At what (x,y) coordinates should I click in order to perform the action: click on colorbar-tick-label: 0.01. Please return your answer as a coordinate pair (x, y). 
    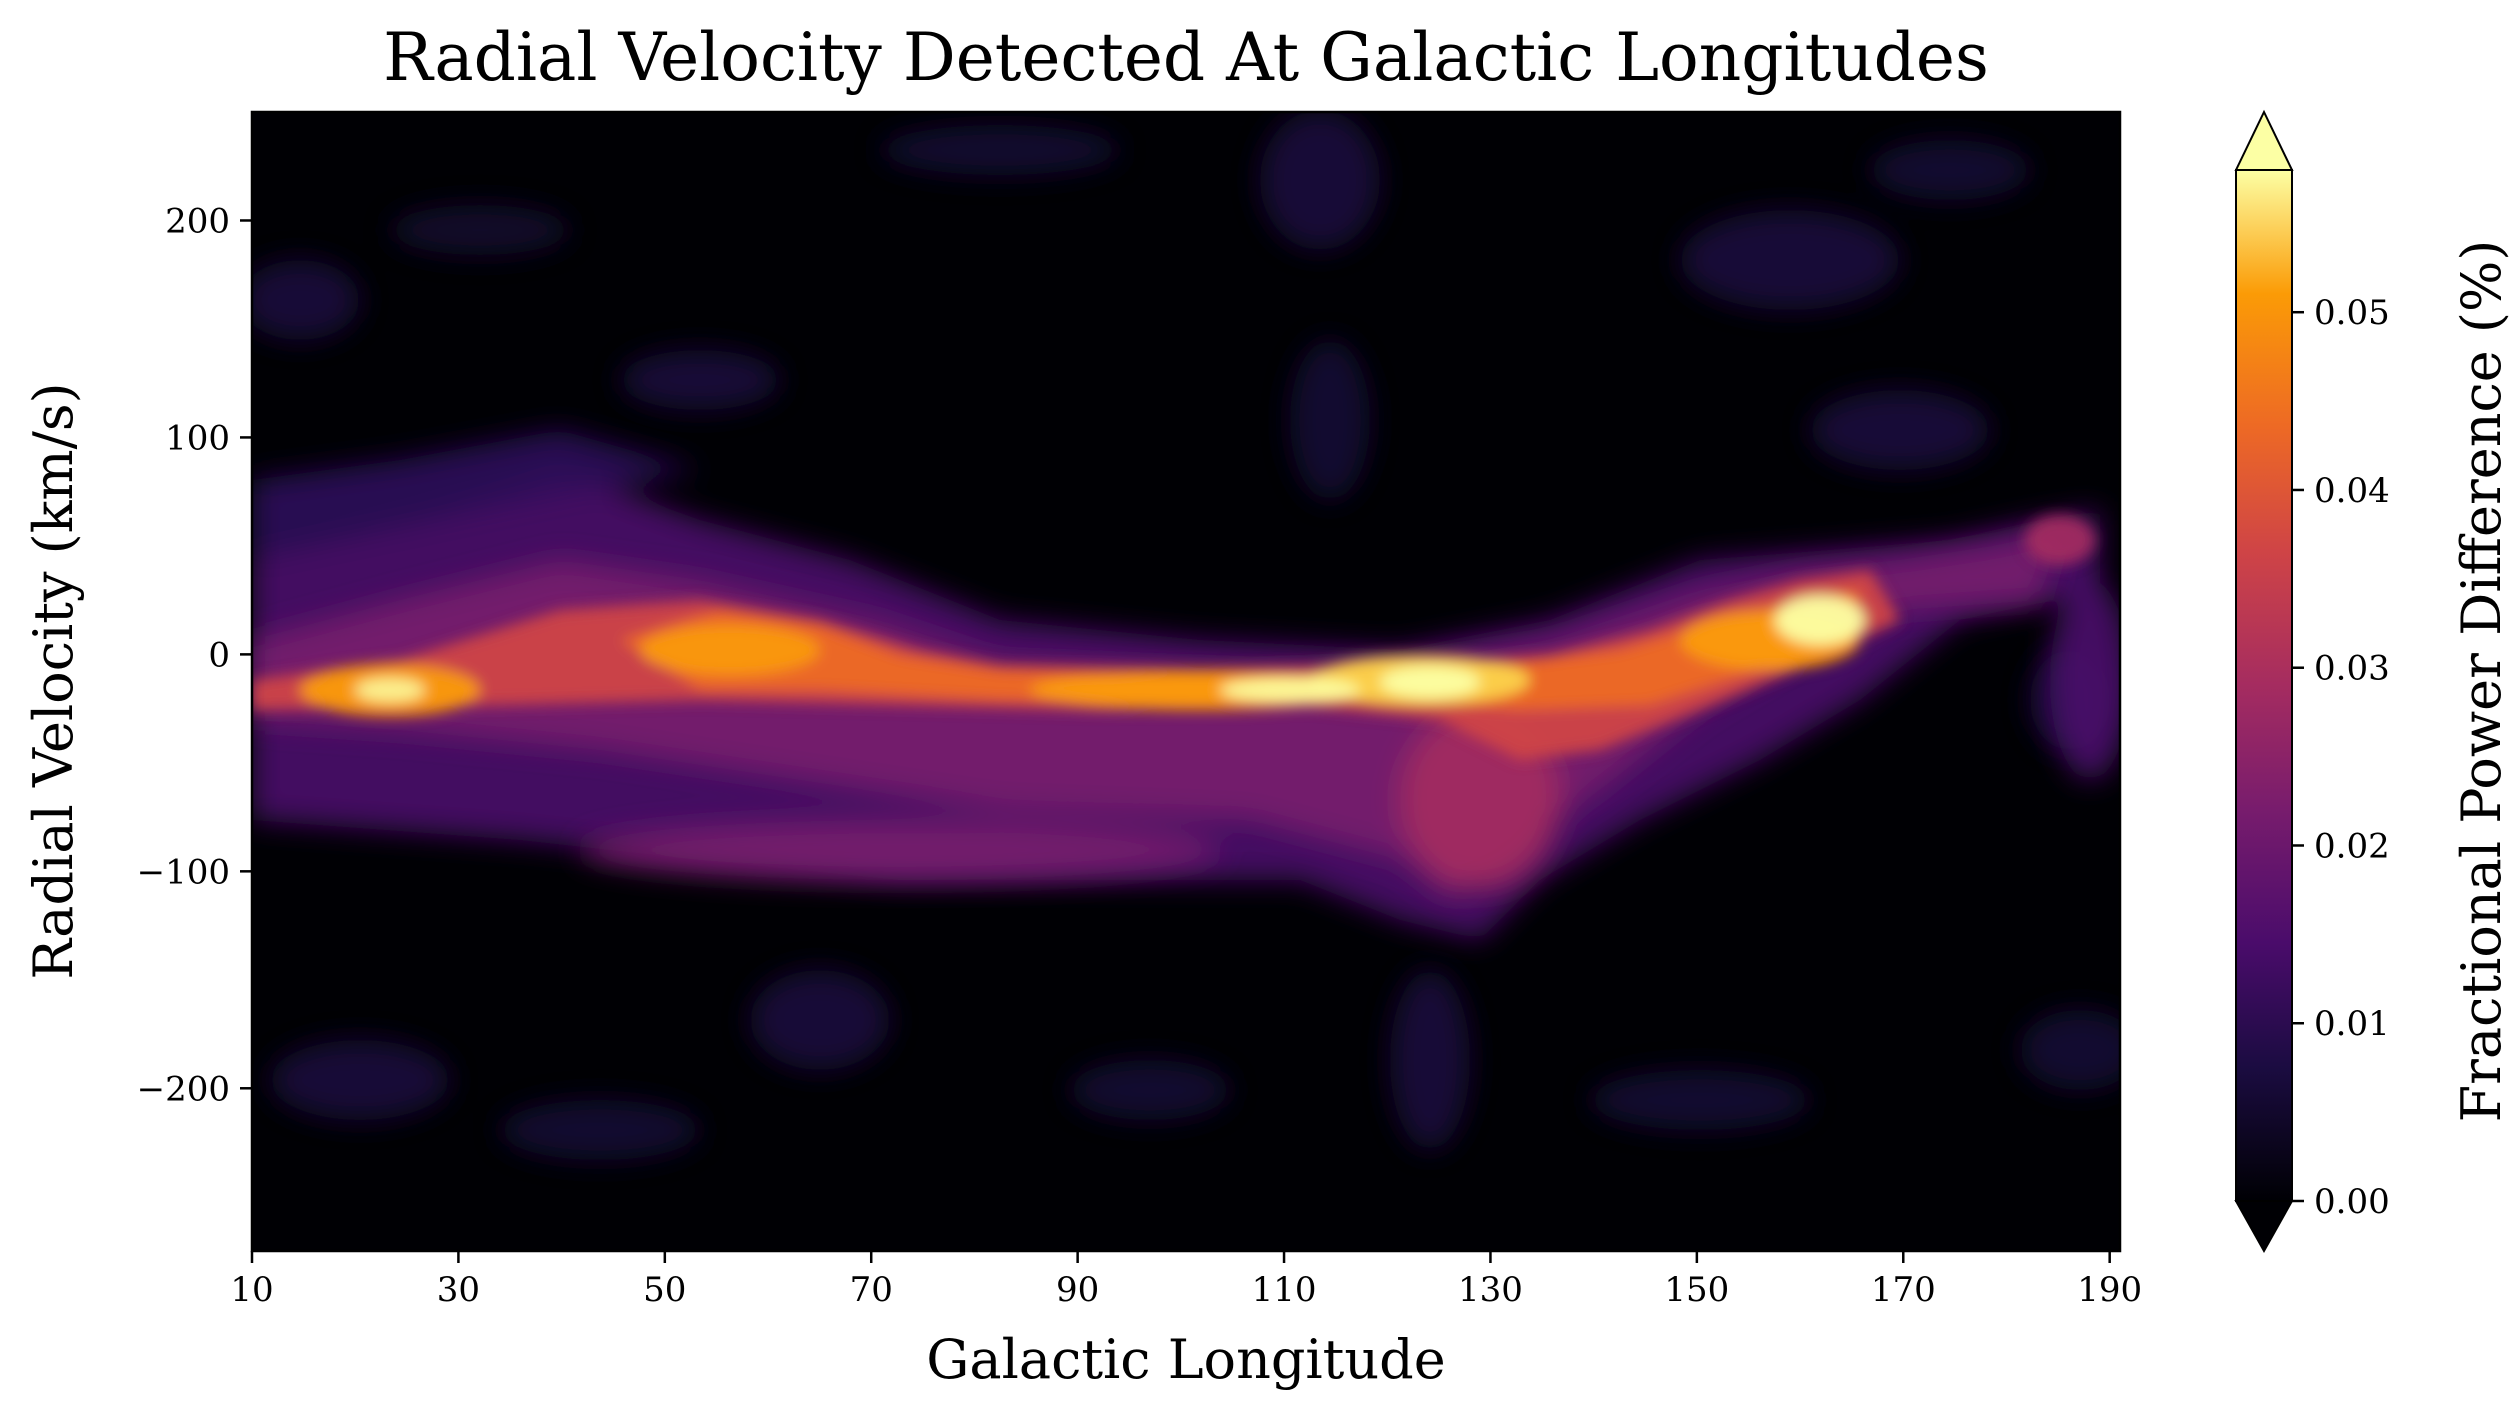
    Looking at the image, I should click on (2352, 1024).